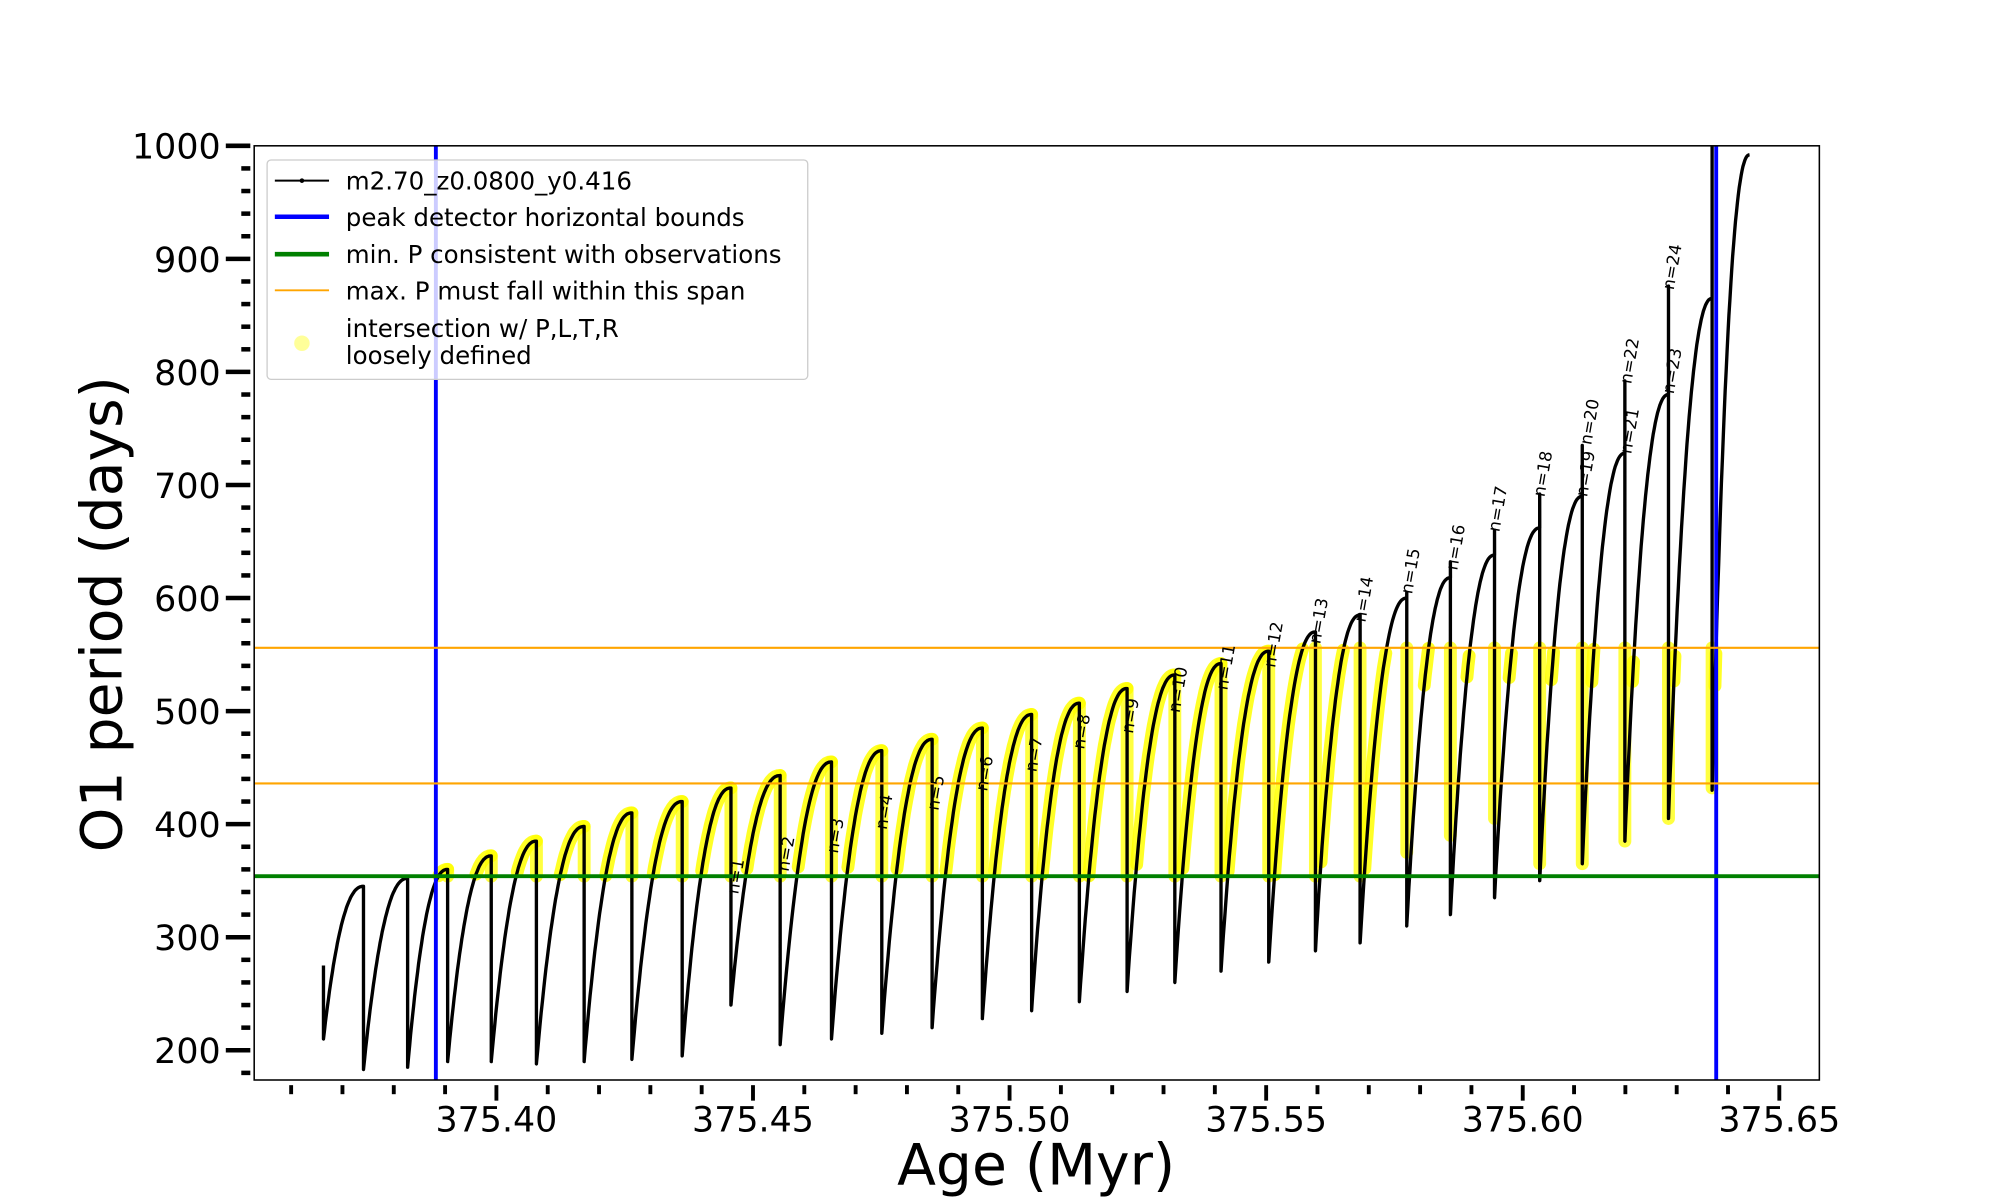  What do you see at coordinates (187, 374) in the screenshot?
I see `y-tick-label: 800` at bounding box center [187, 374].